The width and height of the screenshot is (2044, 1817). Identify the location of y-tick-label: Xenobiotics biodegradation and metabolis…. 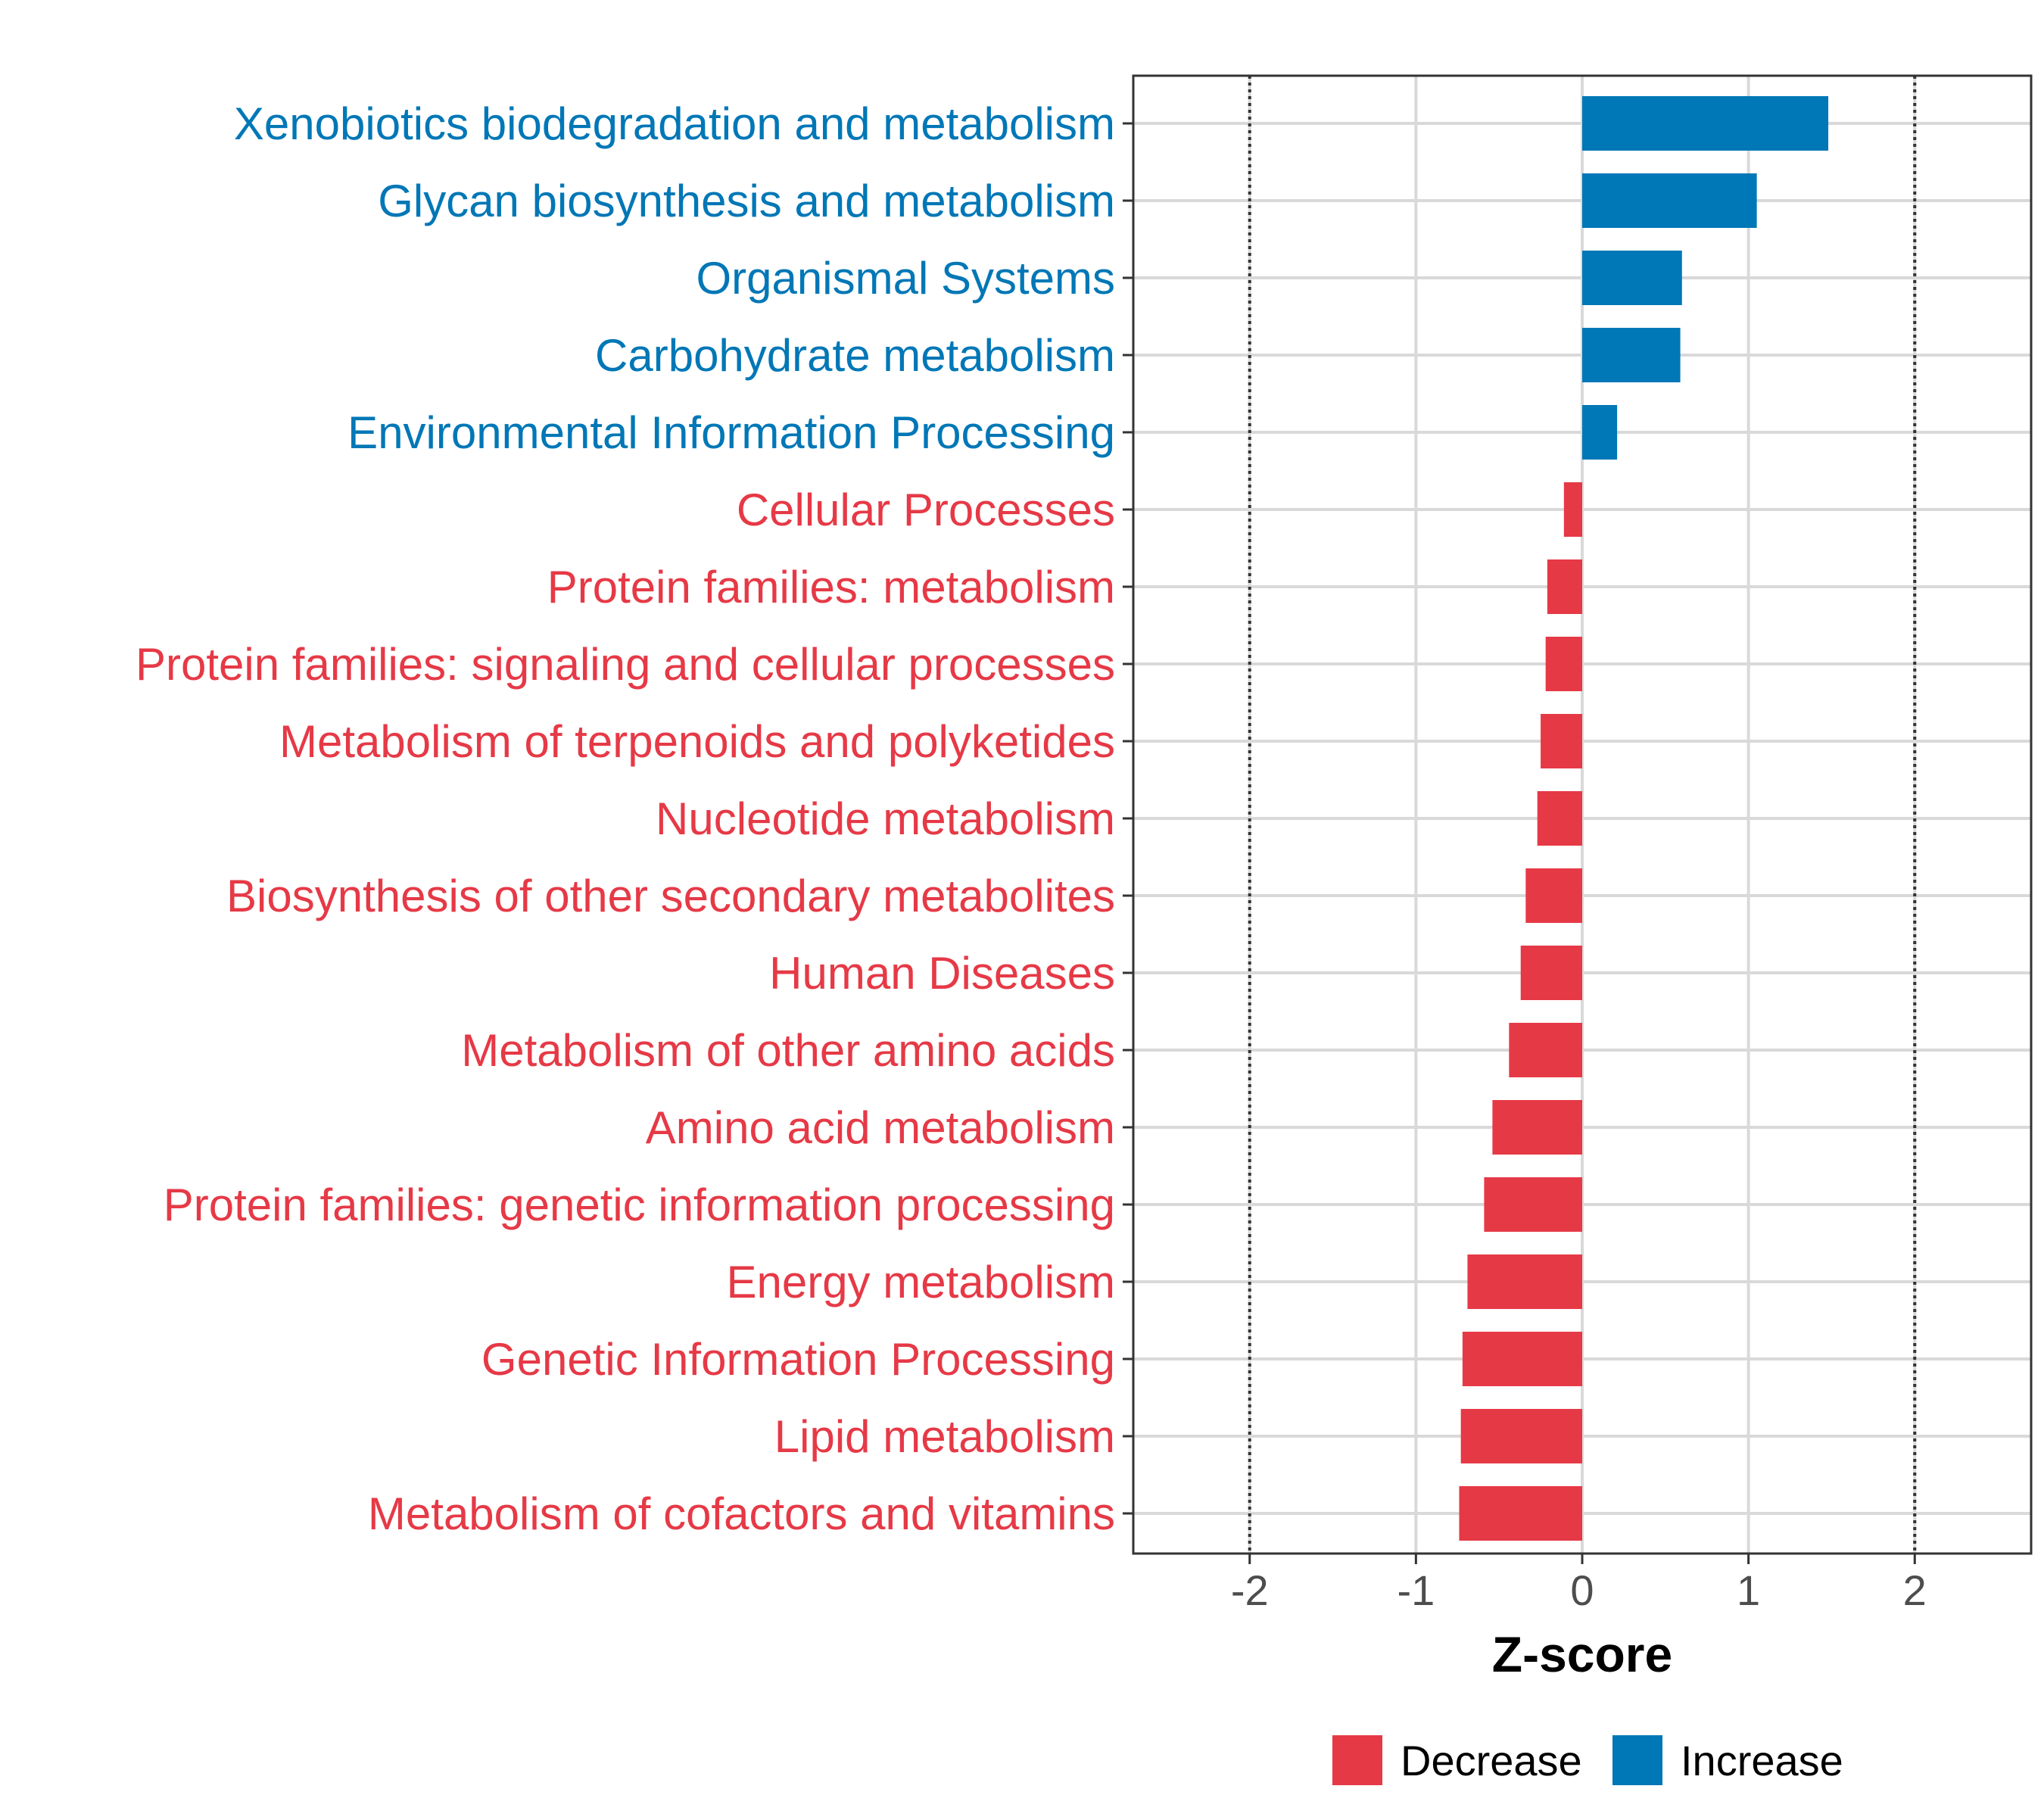
(674, 123).